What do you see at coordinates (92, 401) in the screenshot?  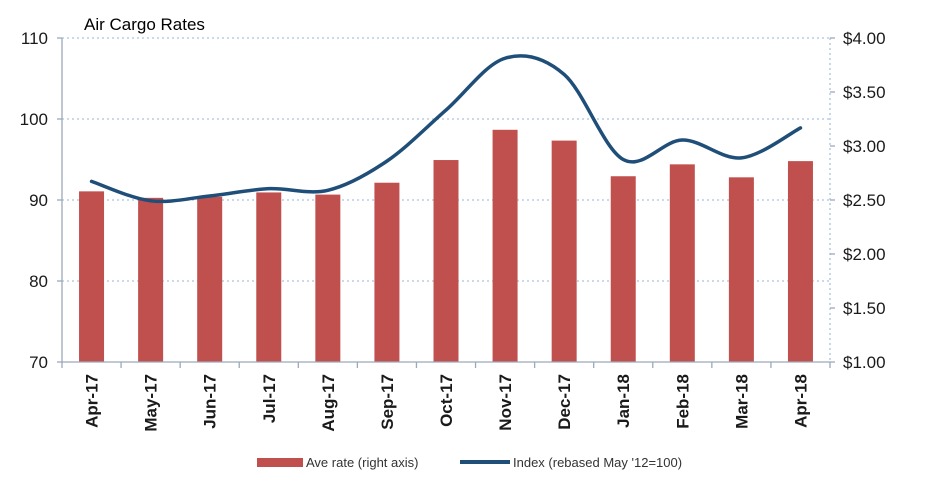 I see `x-tick-label: Apr-17` at bounding box center [92, 401].